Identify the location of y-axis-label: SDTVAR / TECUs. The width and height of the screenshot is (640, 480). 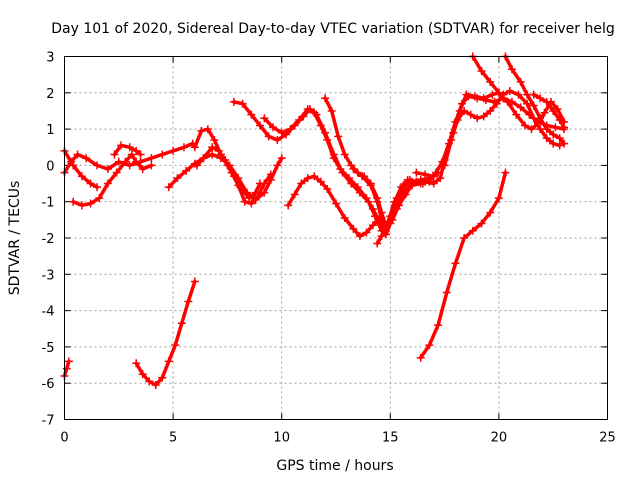
(15, 238).